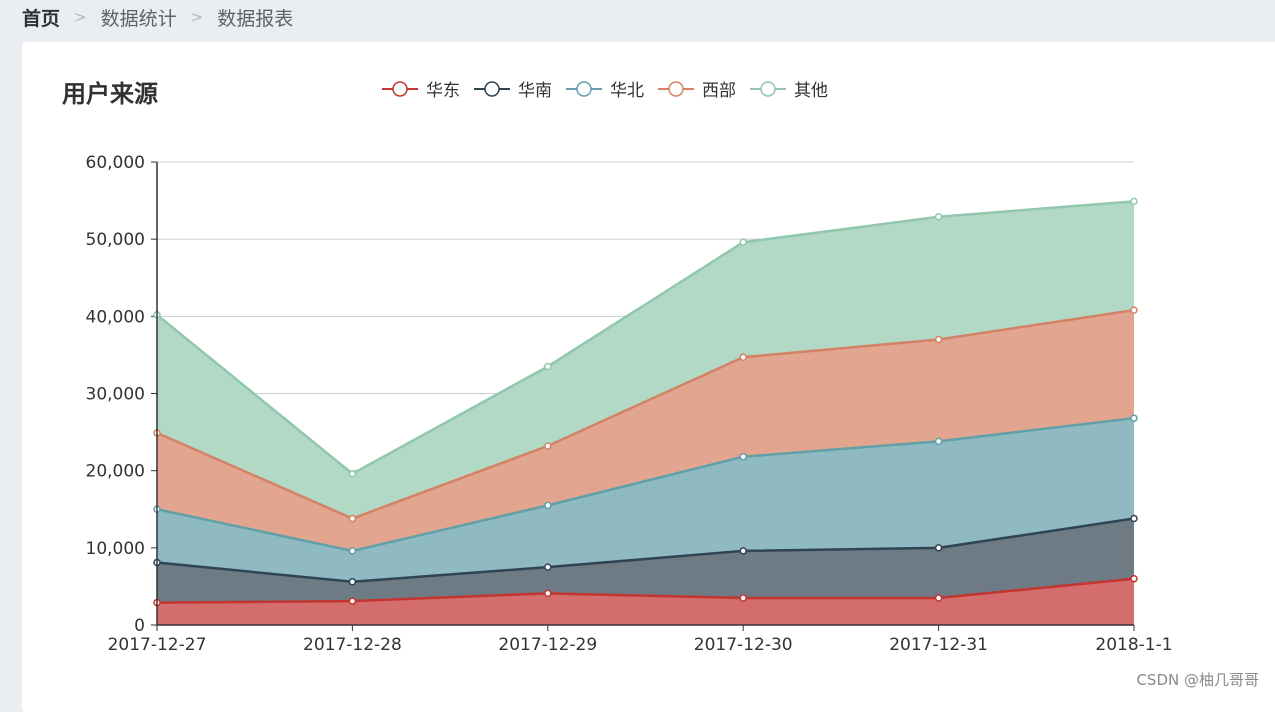 The height and width of the screenshot is (712, 1275). I want to click on legend-label: 华北, so click(627, 91).